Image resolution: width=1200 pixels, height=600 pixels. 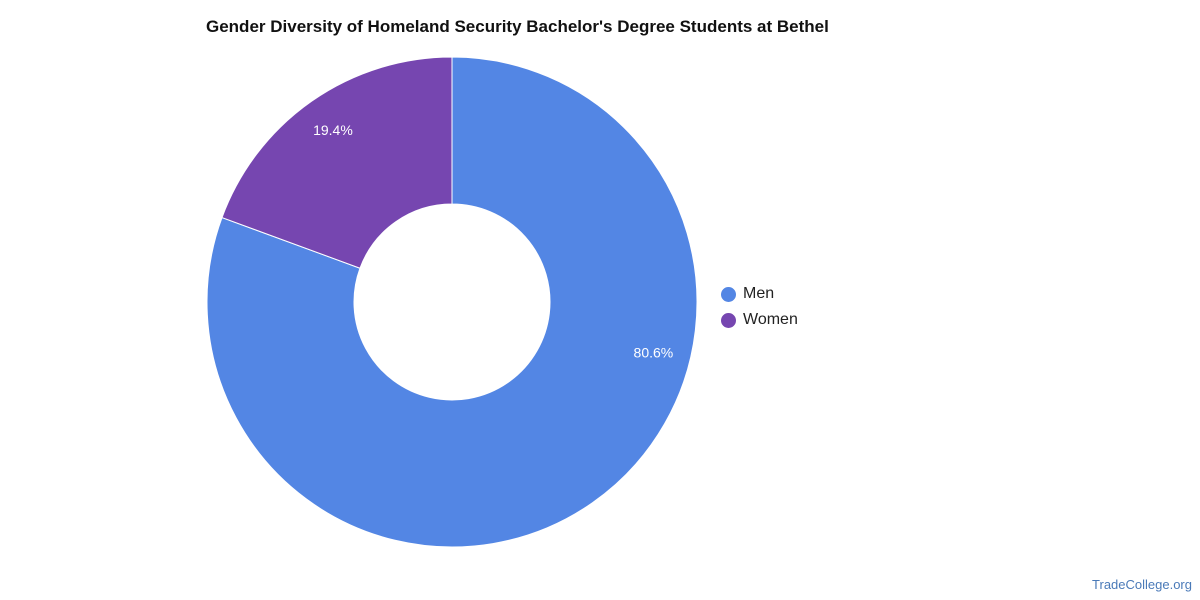 What do you see at coordinates (1142, 584) in the screenshot?
I see `watermark-link: TradeCollege.org` at bounding box center [1142, 584].